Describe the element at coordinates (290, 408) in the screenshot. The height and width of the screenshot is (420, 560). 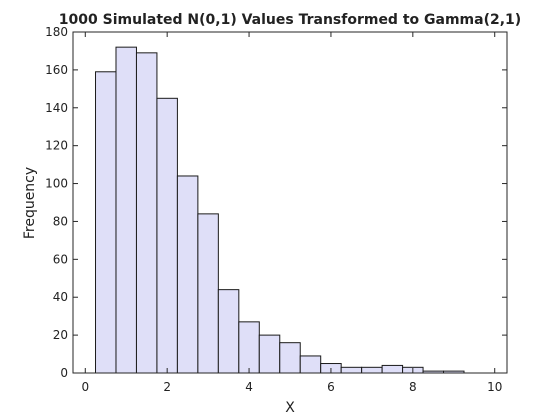
I see `x-axis-label: X` at that location.